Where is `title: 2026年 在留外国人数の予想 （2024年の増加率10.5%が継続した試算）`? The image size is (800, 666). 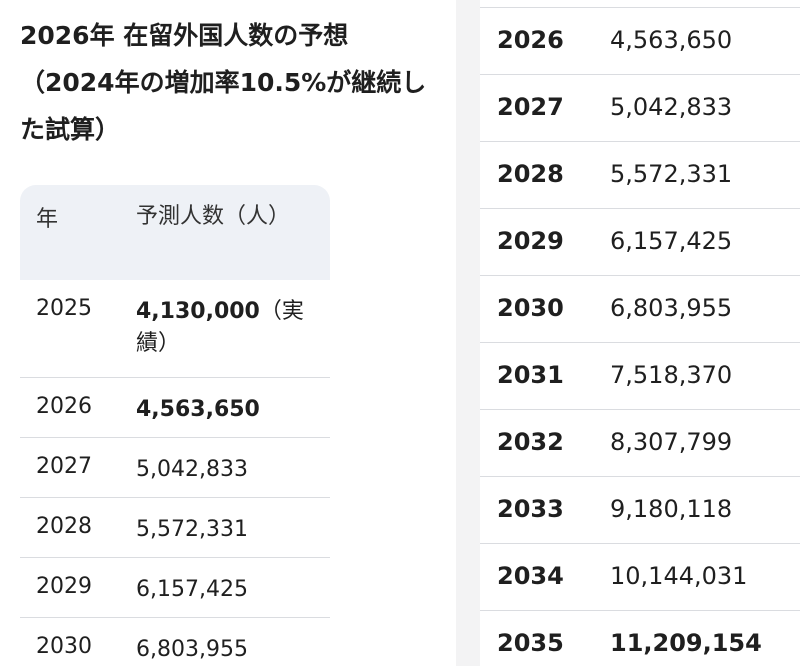
title: 2026年 在留外国人数の予想 （2024年の増加率10.5%が継続した試算） is located at coordinates (225, 82).